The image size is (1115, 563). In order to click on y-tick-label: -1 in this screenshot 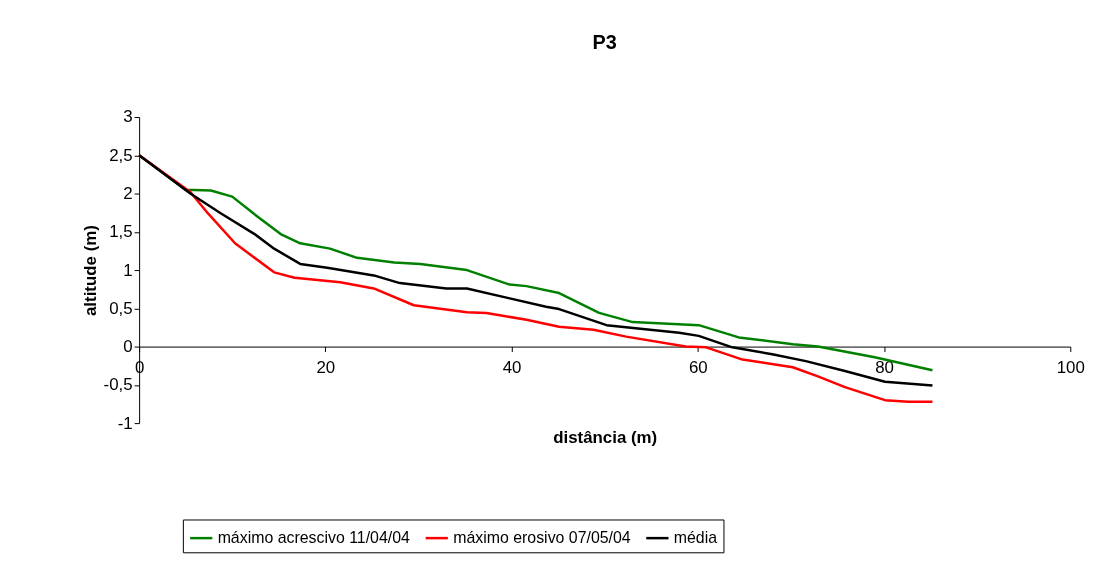, I will do `click(125, 423)`.